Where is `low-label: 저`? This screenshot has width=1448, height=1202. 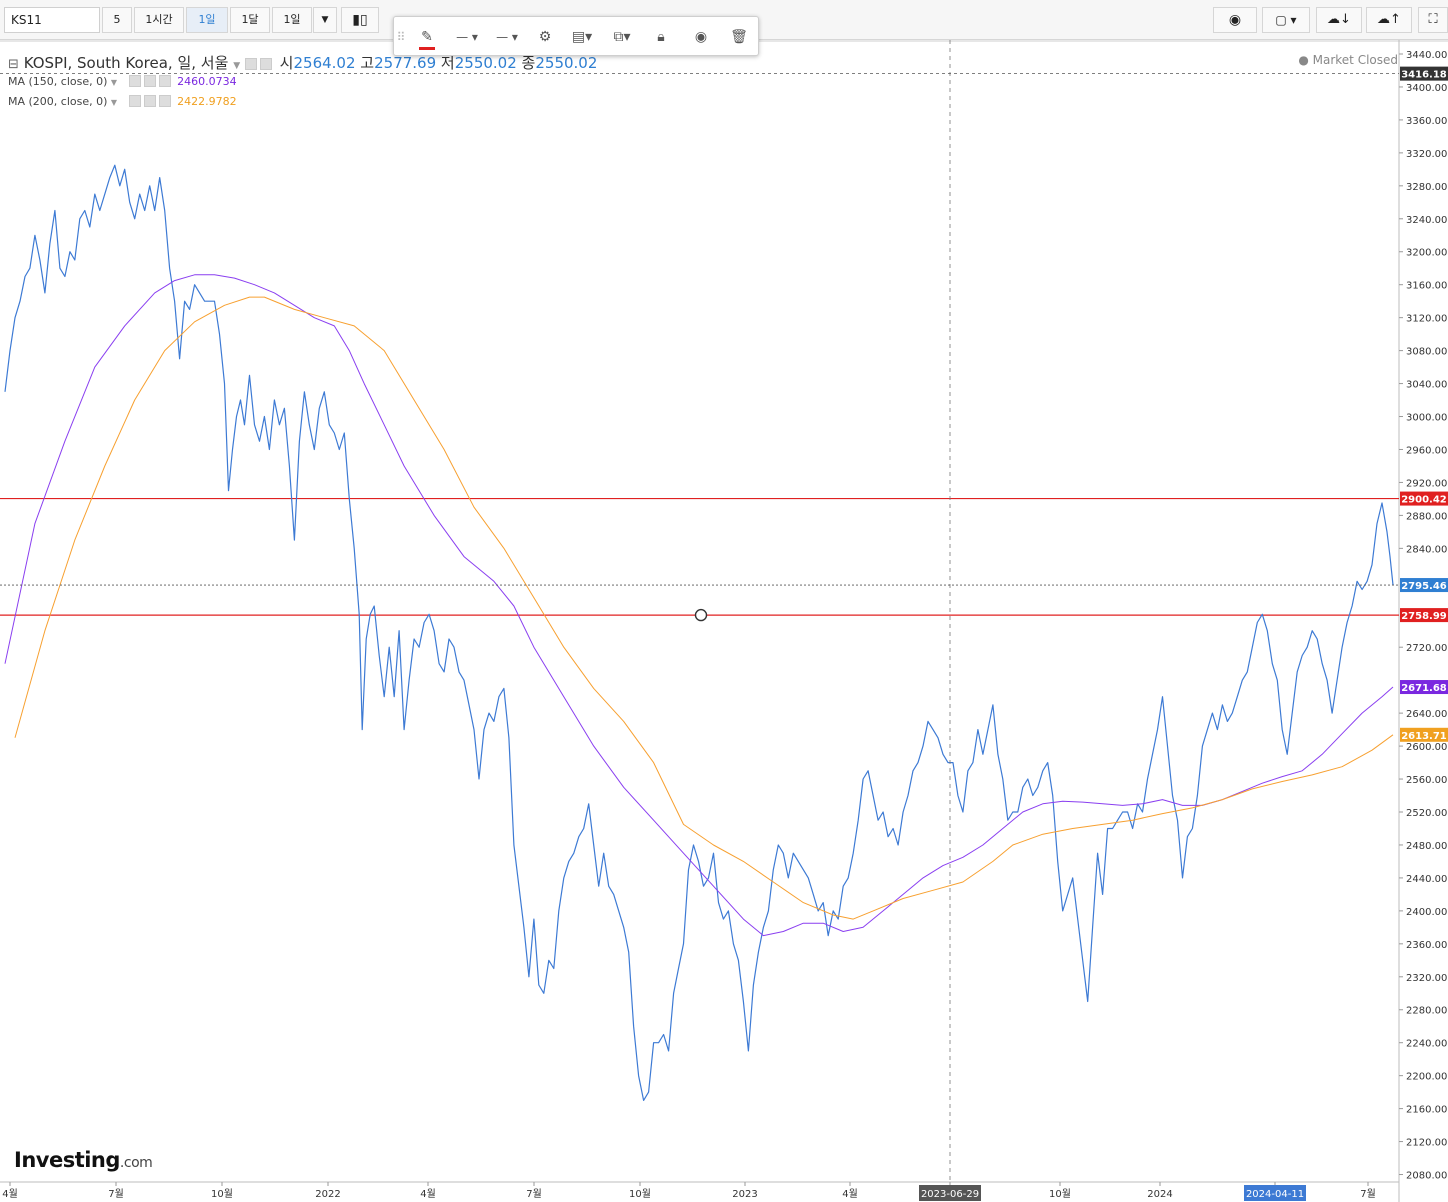 low-label: 저 is located at coordinates (447, 63).